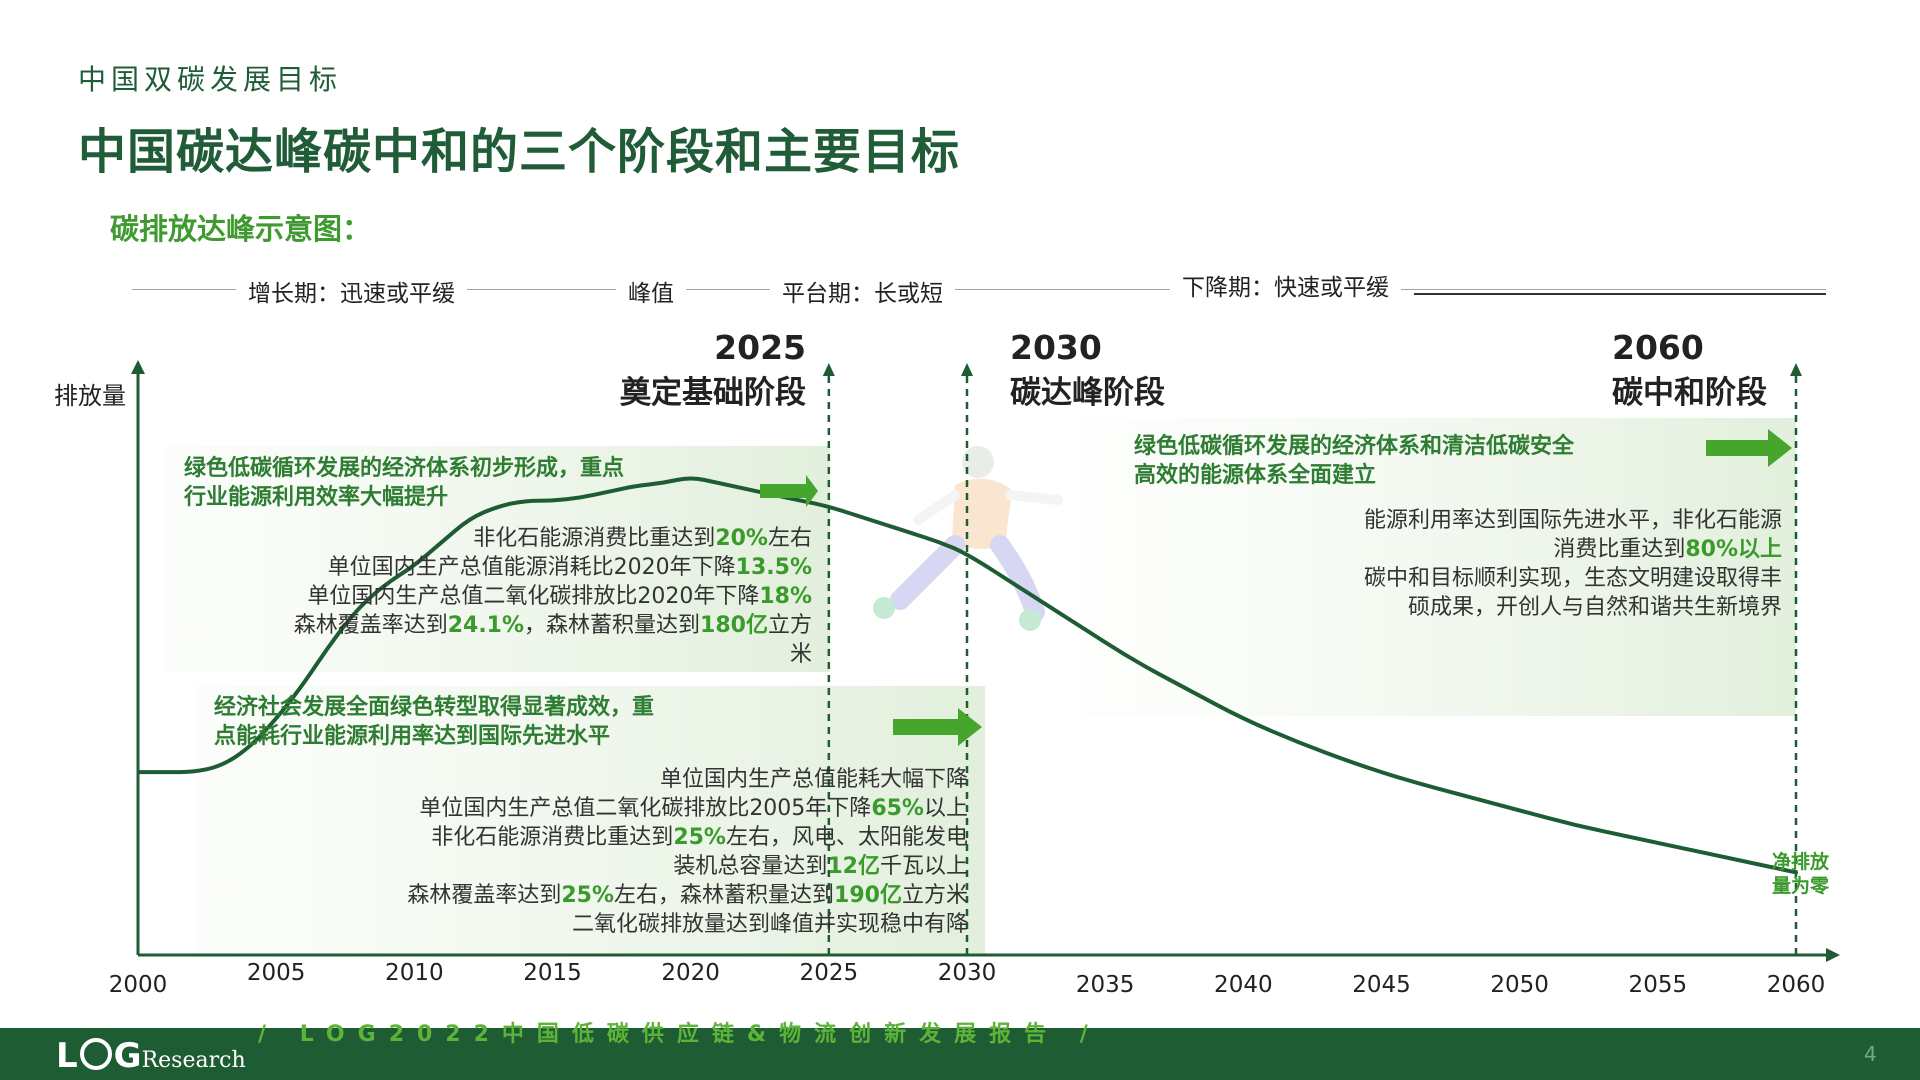 The height and width of the screenshot is (1080, 1920). What do you see at coordinates (127, 1056) in the screenshot?
I see `logo-letter: G` at bounding box center [127, 1056].